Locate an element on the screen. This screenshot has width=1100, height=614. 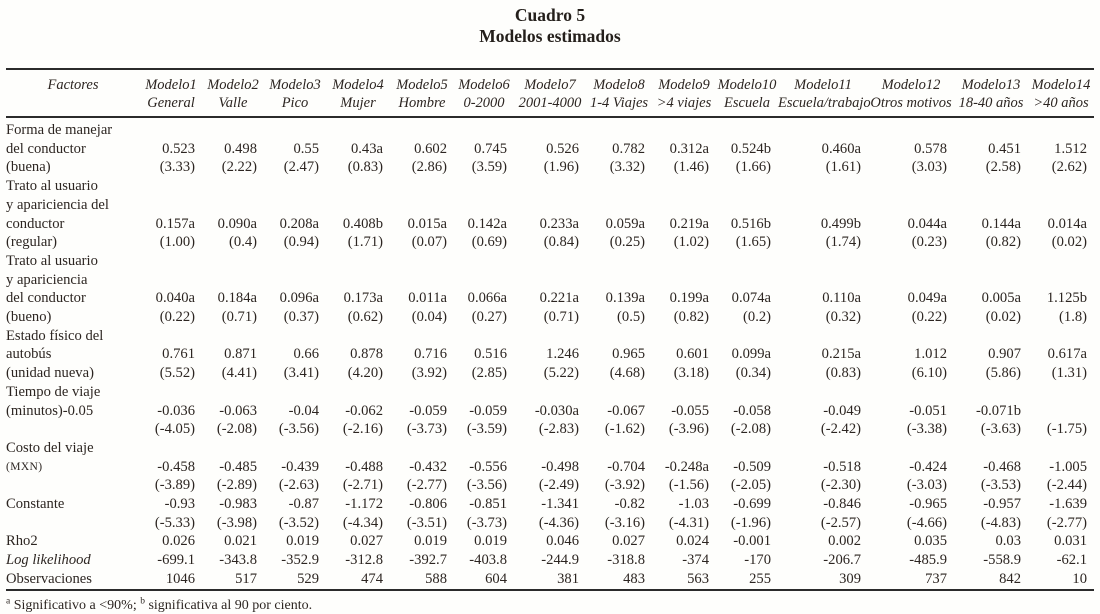
header-factores: Factores is located at coordinates (73, 85).